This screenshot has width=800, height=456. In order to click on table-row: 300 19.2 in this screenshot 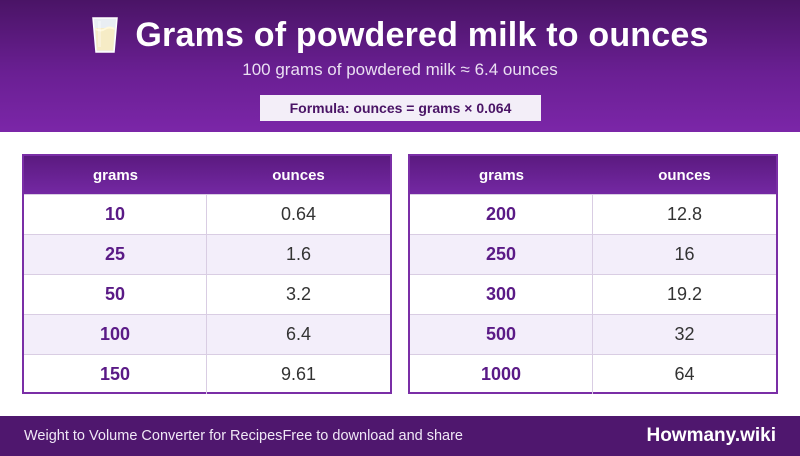, I will do `click(593, 294)`.